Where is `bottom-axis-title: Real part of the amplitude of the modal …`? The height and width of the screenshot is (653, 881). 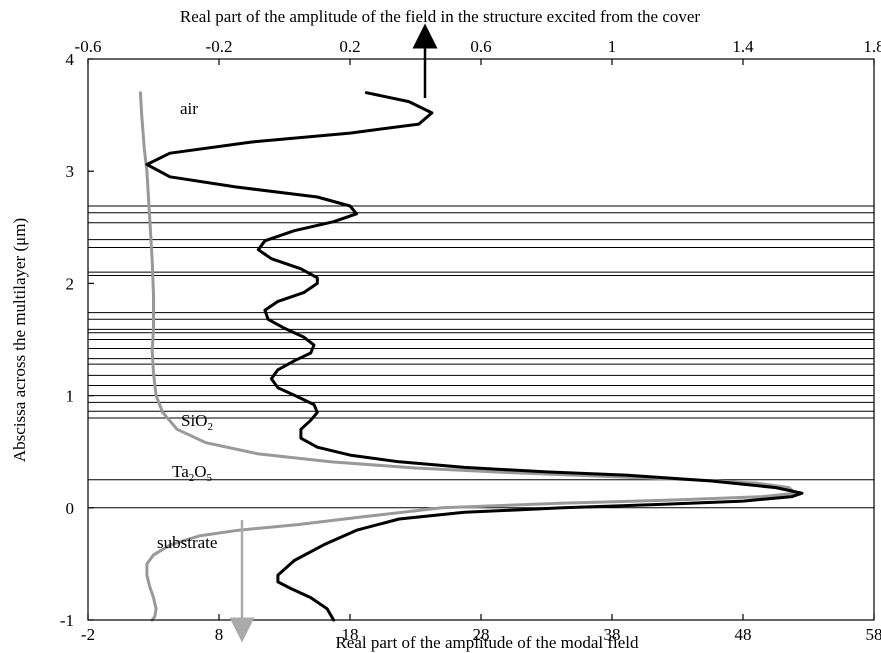 bottom-axis-title: Real part of the amplitude of the modal … is located at coordinates (487, 642).